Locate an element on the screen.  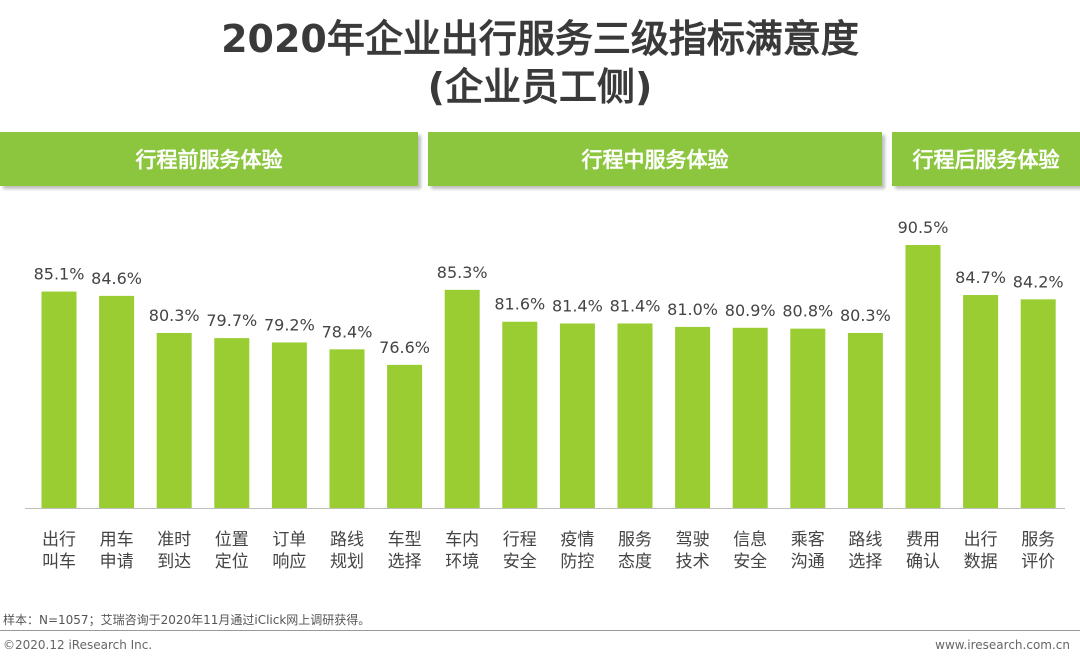
group-banner-post-trip: 行程后服务体验 is located at coordinates (986, 159).